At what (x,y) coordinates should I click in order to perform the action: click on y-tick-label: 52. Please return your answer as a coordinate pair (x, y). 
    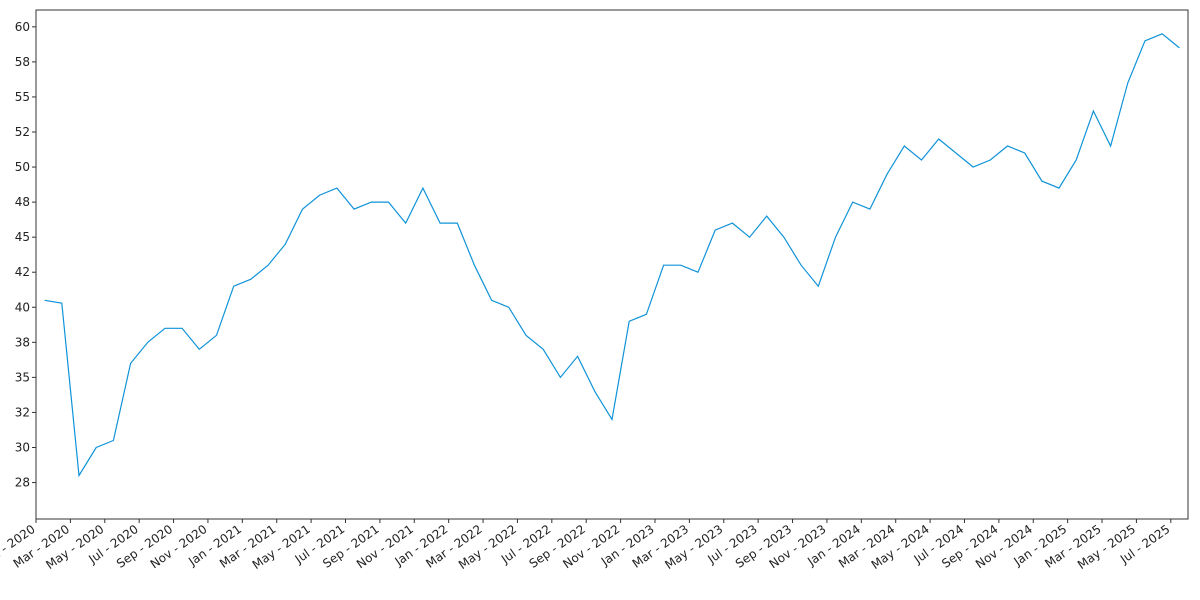
    Looking at the image, I should click on (22, 132).